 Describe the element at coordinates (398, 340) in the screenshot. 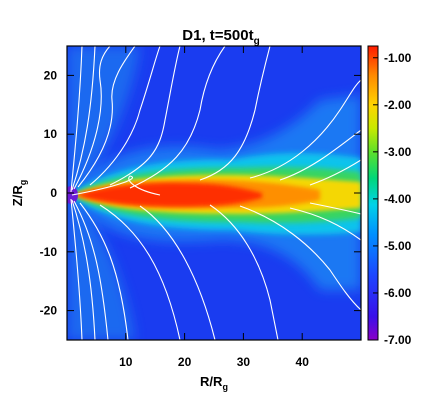

I see `colorbar-tick-label: -7.00` at that location.